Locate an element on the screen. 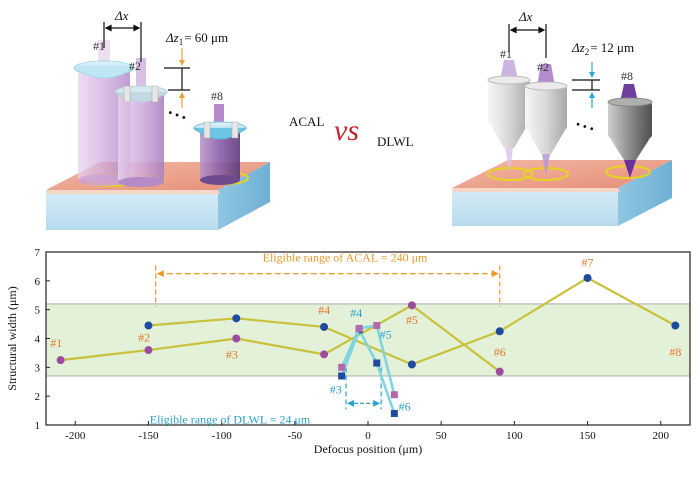 This screenshot has width=700, height=479. delta-z-label-right: Δz2= 12 μm is located at coordinates (602, 48).